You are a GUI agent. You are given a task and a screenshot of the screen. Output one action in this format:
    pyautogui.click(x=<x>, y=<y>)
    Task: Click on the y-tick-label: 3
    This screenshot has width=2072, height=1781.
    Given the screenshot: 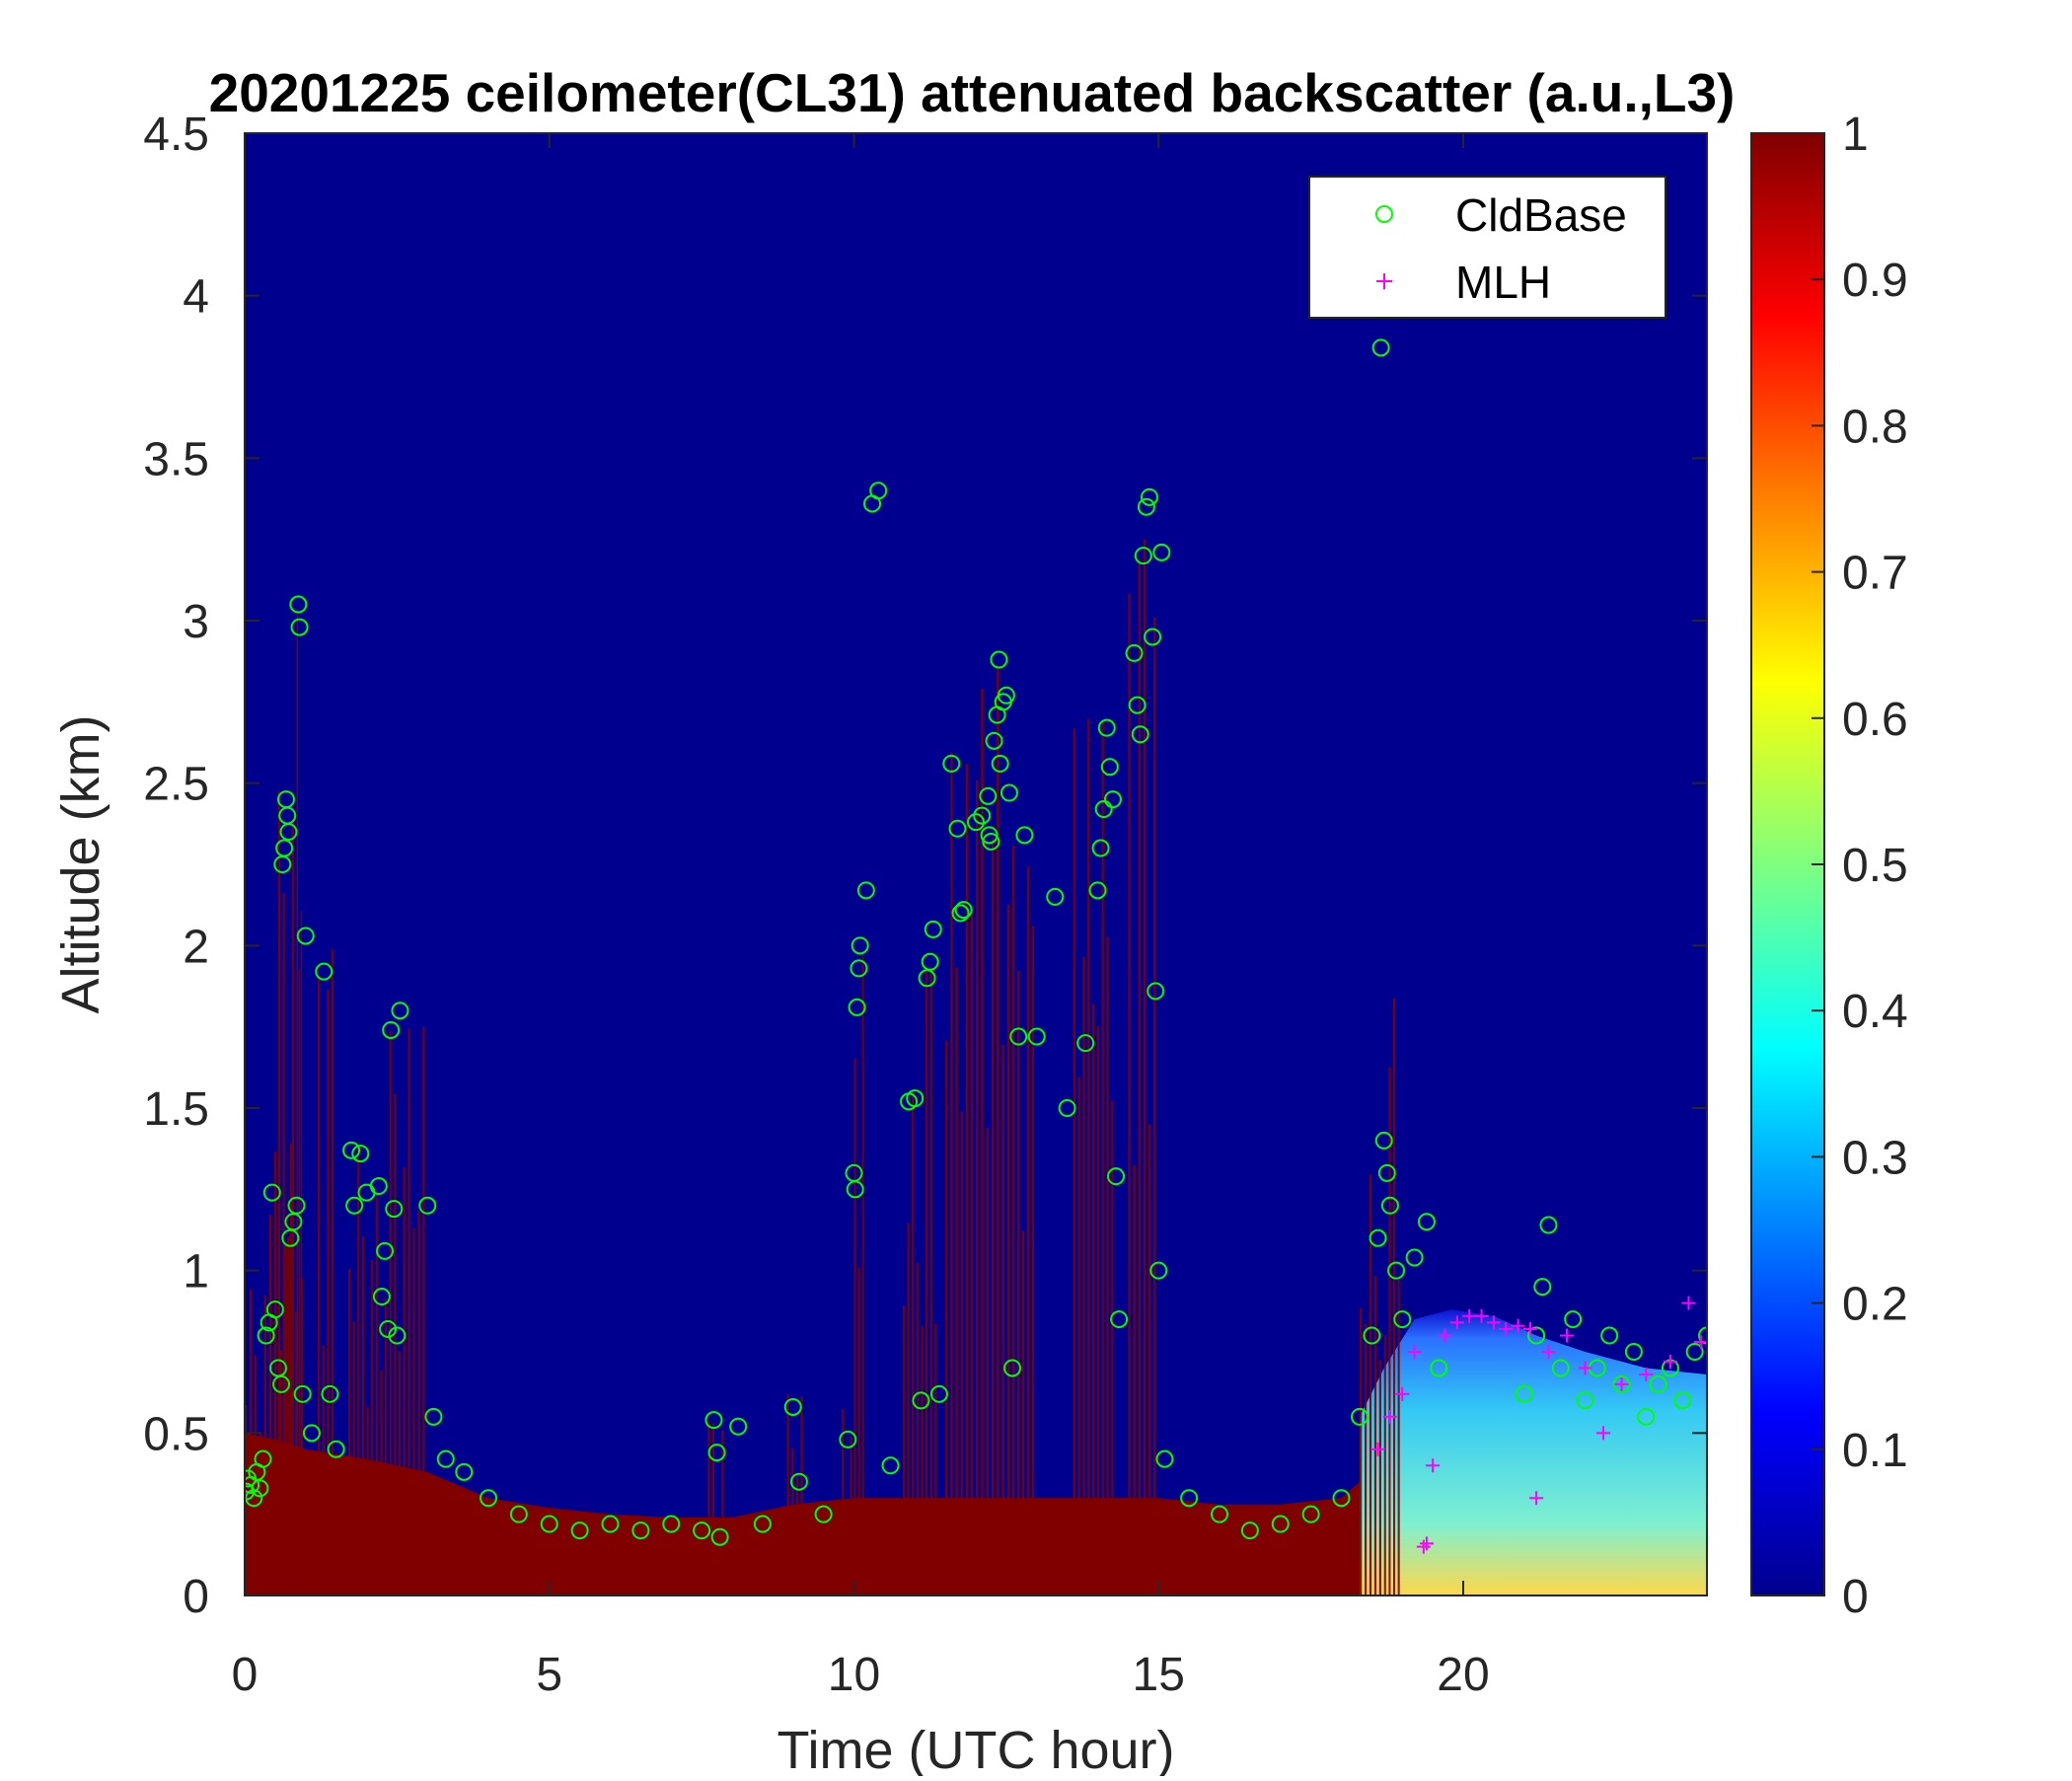 What is the action you would take?
    pyautogui.click(x=196, y=622)
    